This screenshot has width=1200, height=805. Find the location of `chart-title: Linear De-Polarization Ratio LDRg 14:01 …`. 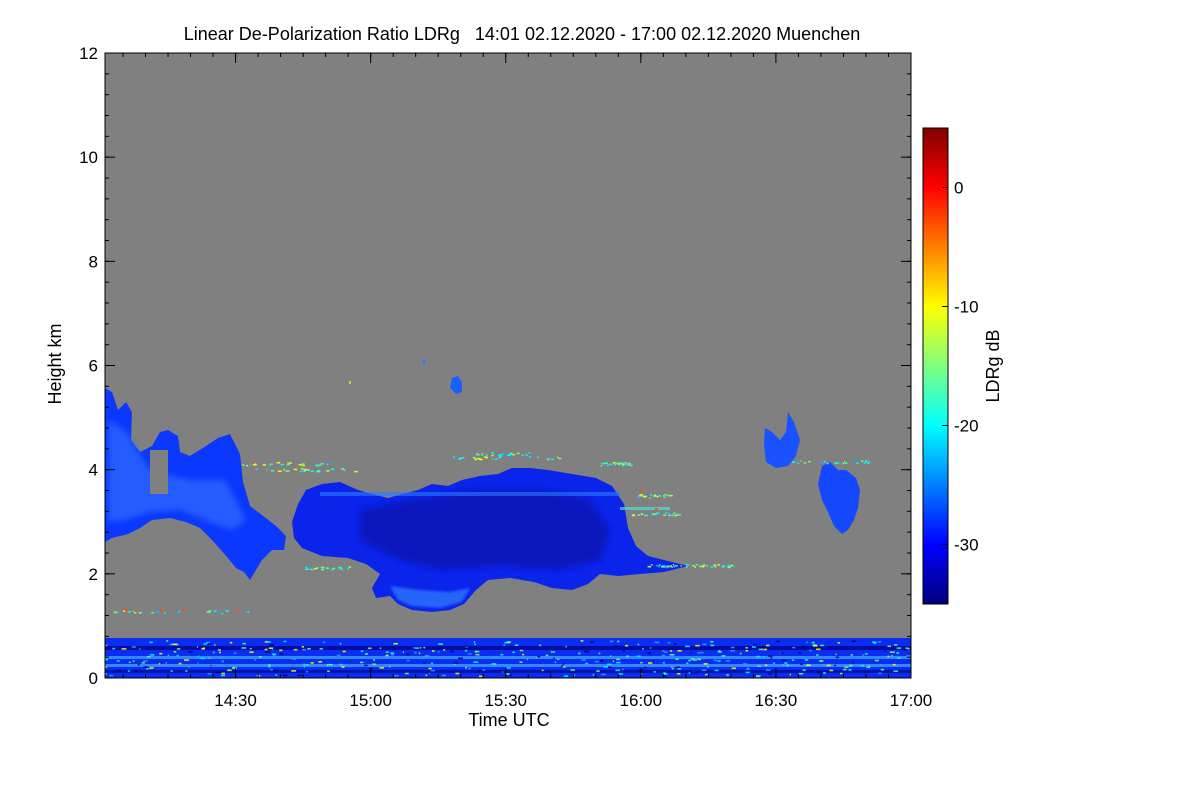

chart-title: Linear De-Polarization Ratio LDRg 14:01 … is located at coordinates (522, 34).